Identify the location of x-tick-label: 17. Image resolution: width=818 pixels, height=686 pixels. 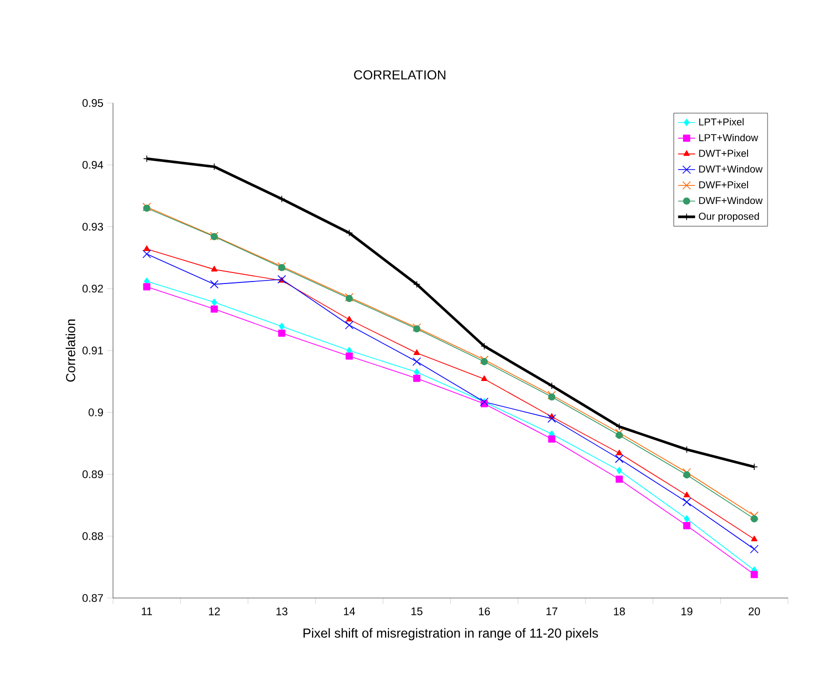
(552, 612).